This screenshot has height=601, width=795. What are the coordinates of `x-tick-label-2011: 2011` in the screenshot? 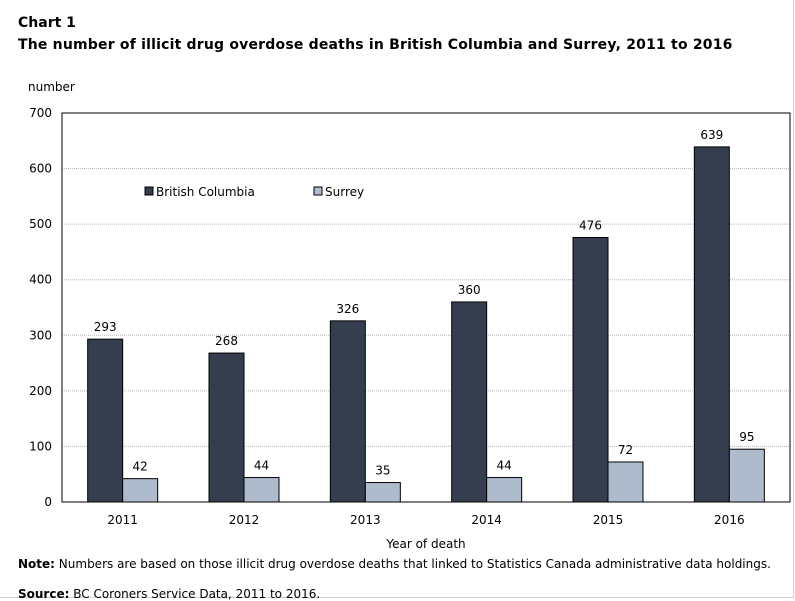 It's located at (122, 520).